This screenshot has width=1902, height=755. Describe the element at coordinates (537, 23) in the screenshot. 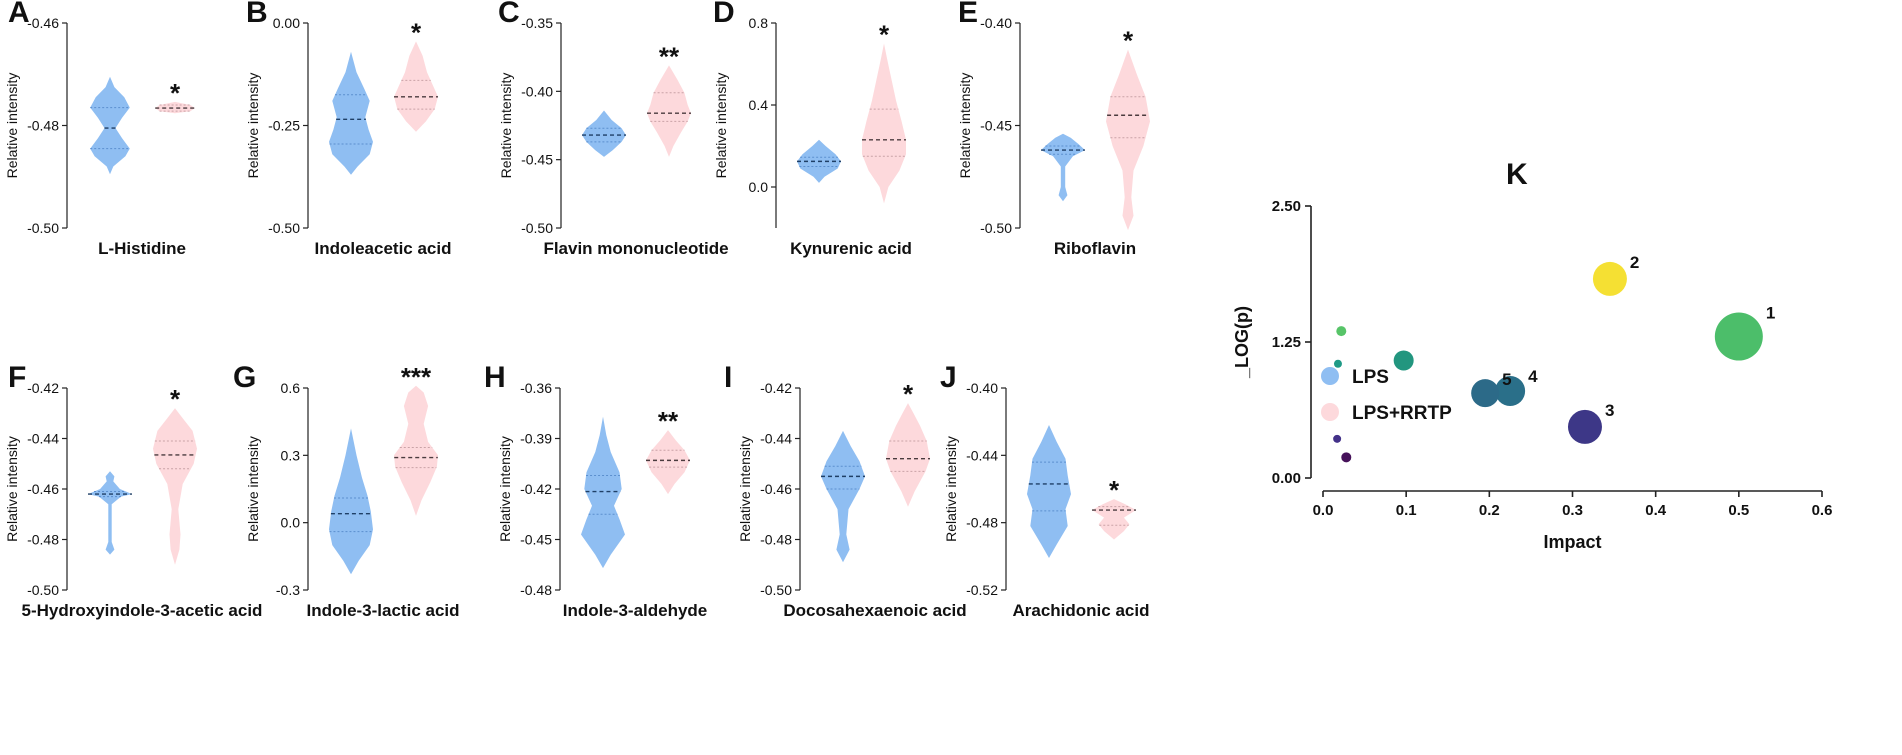

I see `y-tick-label: -0.35` at that location.